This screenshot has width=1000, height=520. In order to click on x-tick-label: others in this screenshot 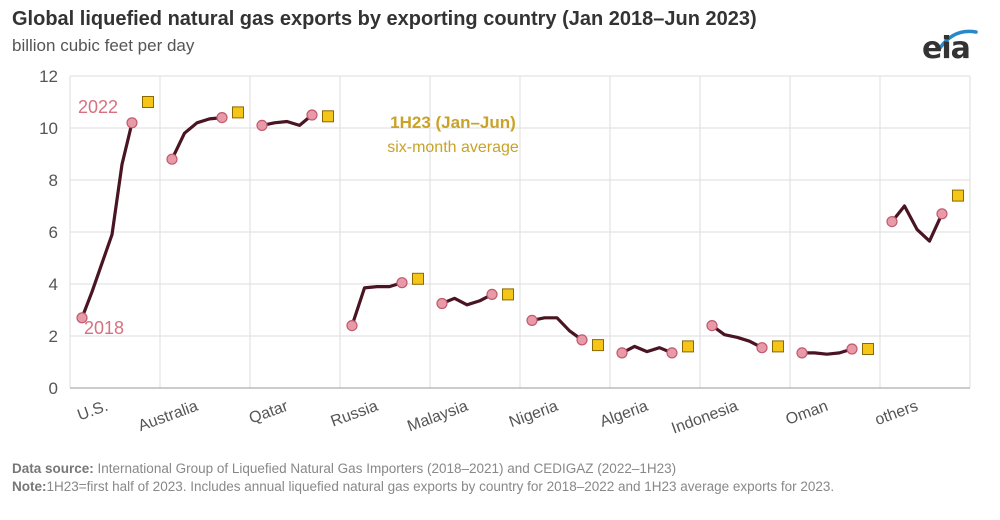, I will do `click(897, 413)`.